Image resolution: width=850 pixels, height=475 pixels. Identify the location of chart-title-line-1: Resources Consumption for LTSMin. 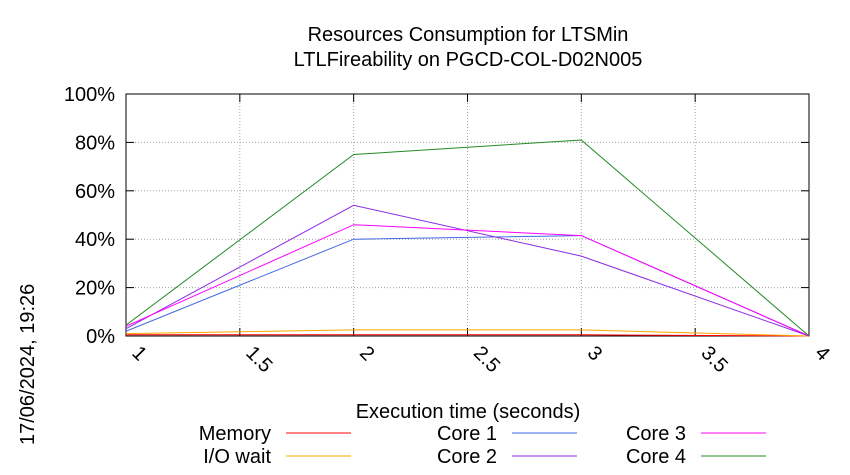
(468, 35).